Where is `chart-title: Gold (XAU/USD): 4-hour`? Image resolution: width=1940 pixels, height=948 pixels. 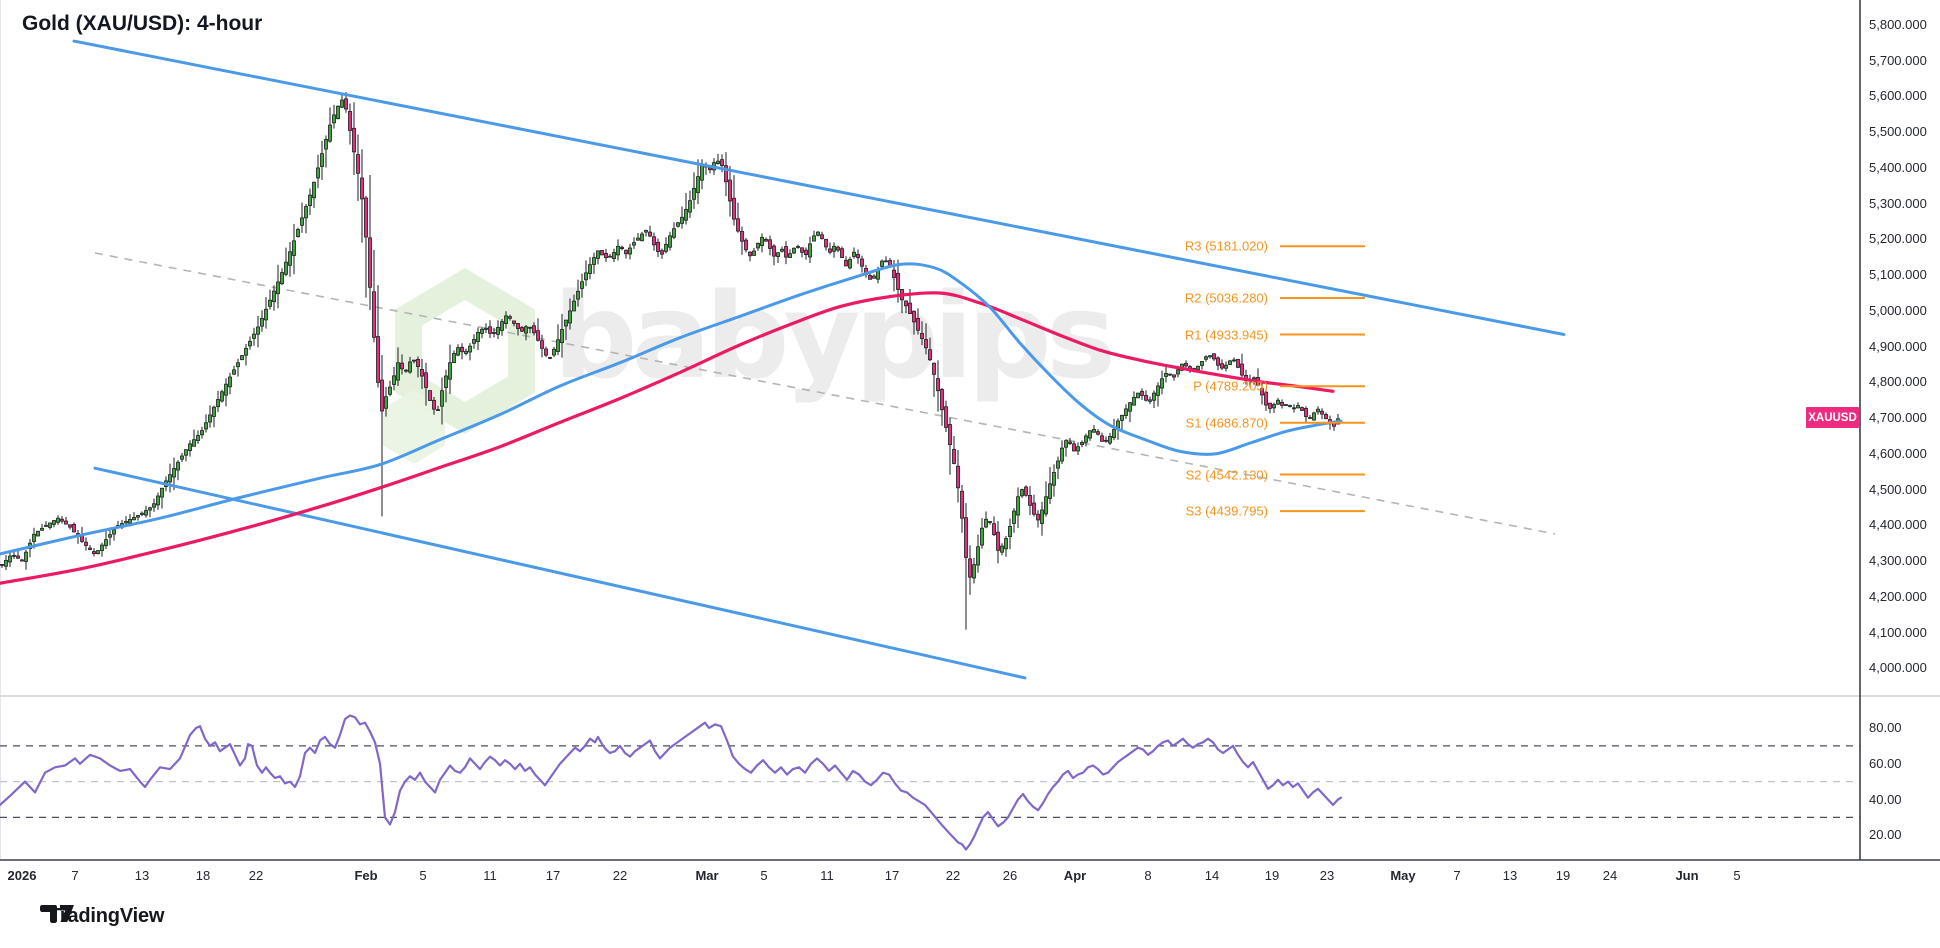 chart-title: Gold (XAU/USD): 4-hour is located at coordinates (142, 23).